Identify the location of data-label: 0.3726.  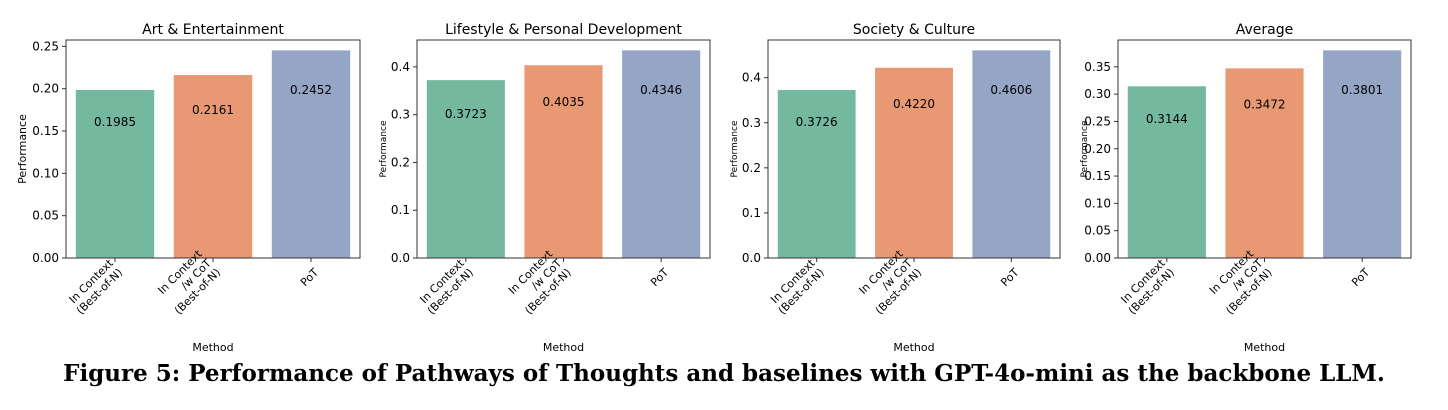
(817, 122).